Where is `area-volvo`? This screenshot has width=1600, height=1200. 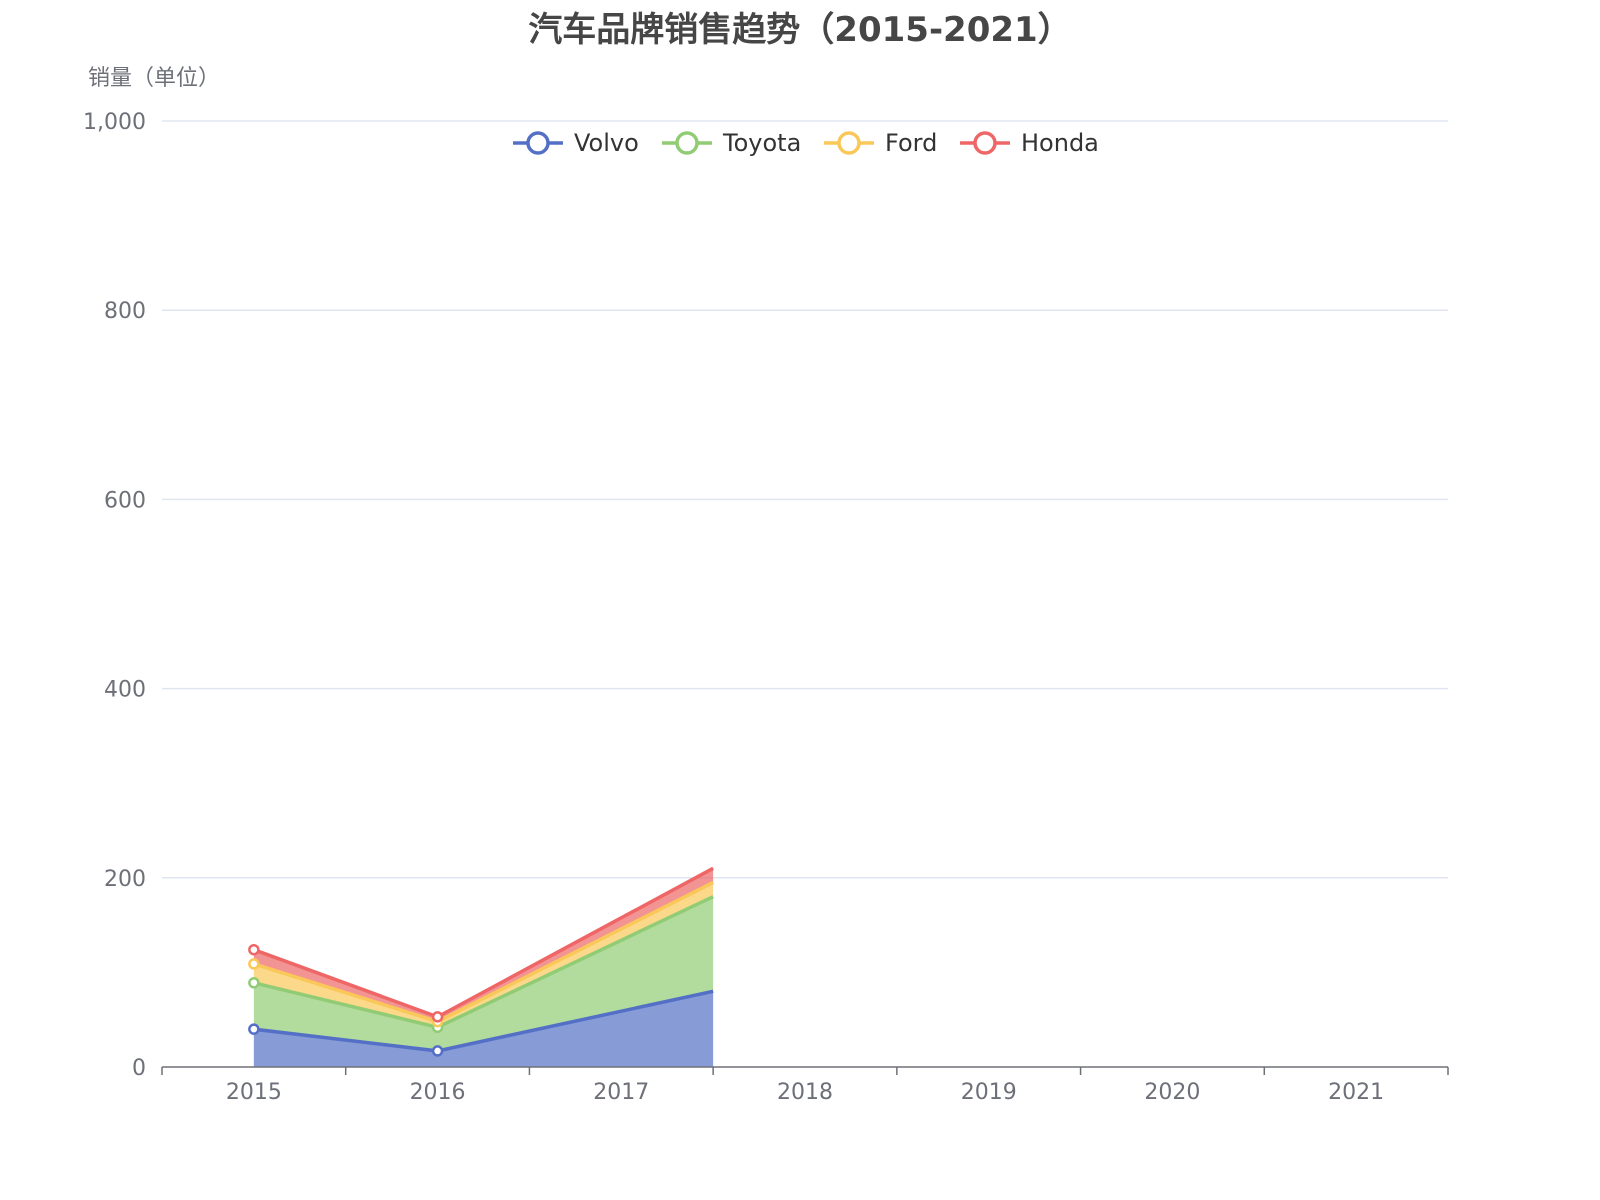 area-volvo is located at coordinates (483, 1029).